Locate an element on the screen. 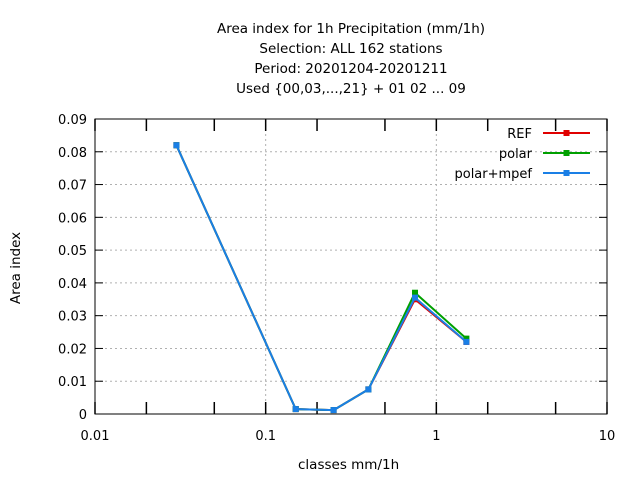  x-tick-label: 10 is located at coordinates (607, 436).